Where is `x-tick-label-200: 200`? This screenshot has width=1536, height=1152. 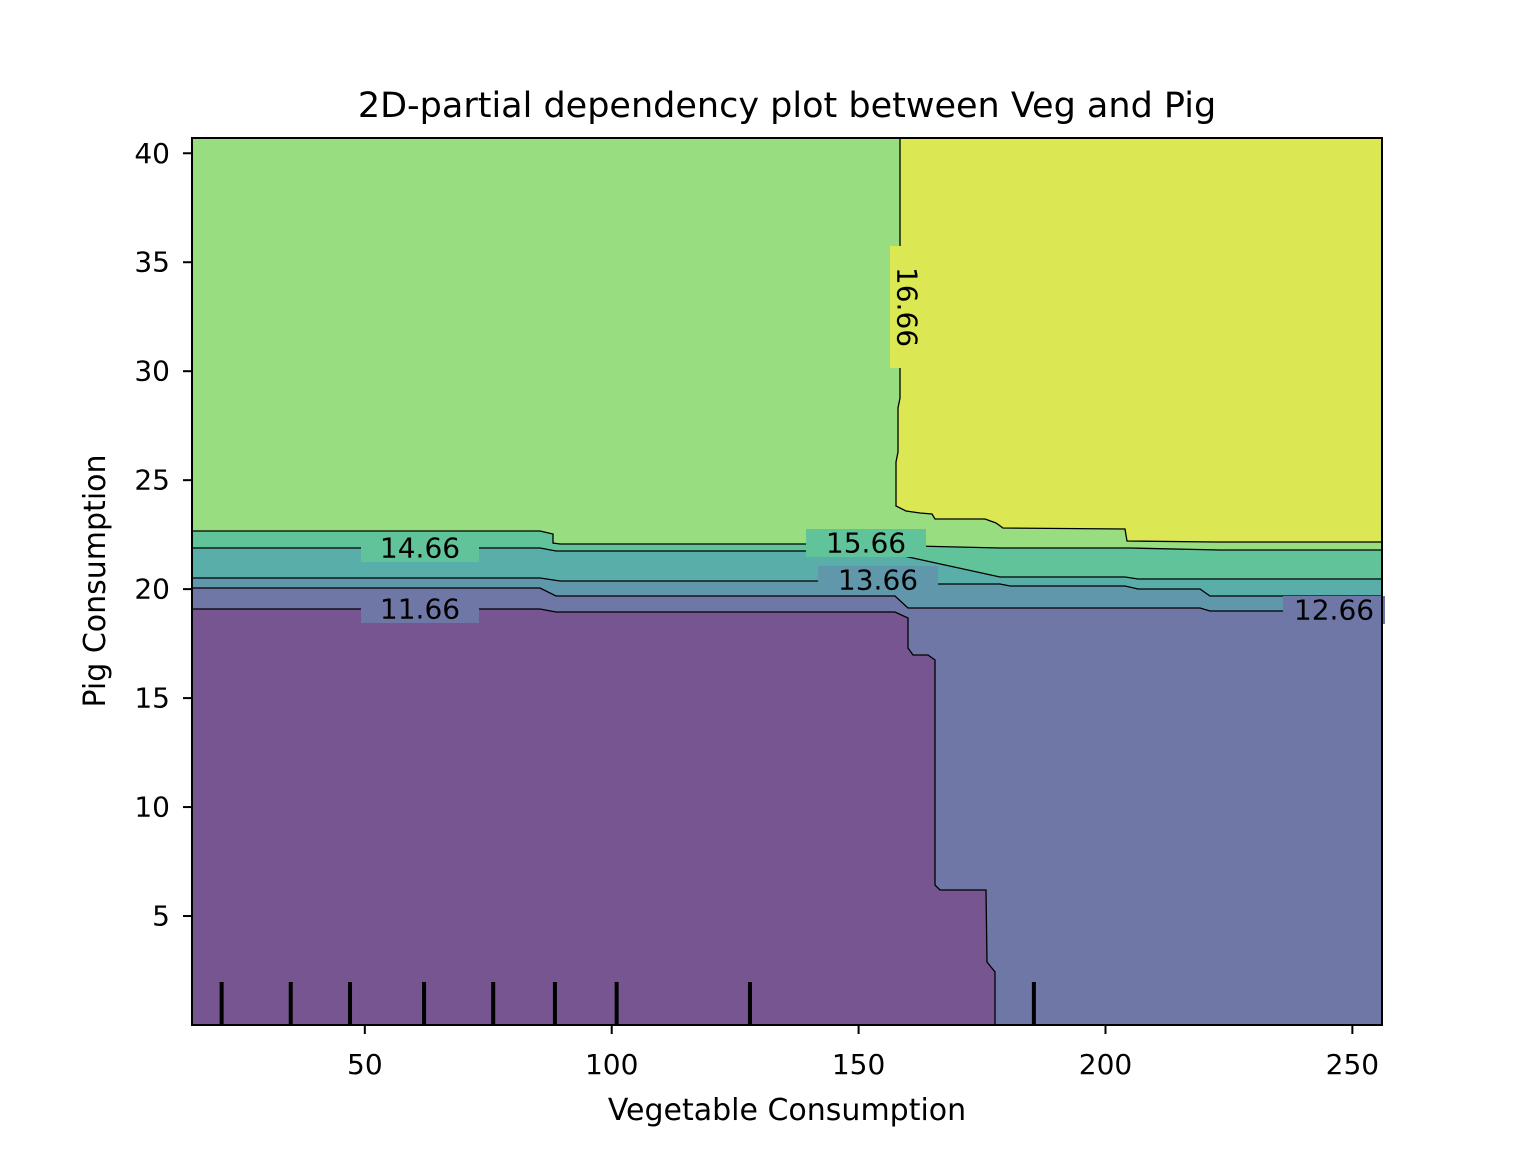 x-tick-label-200: 200 is located at coordinates (1105, 1064).